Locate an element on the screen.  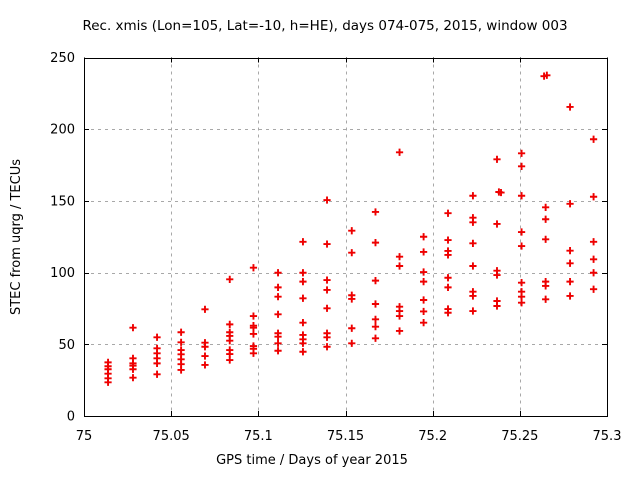
y-tick-label: 0 is located at coordinates (71, 417).